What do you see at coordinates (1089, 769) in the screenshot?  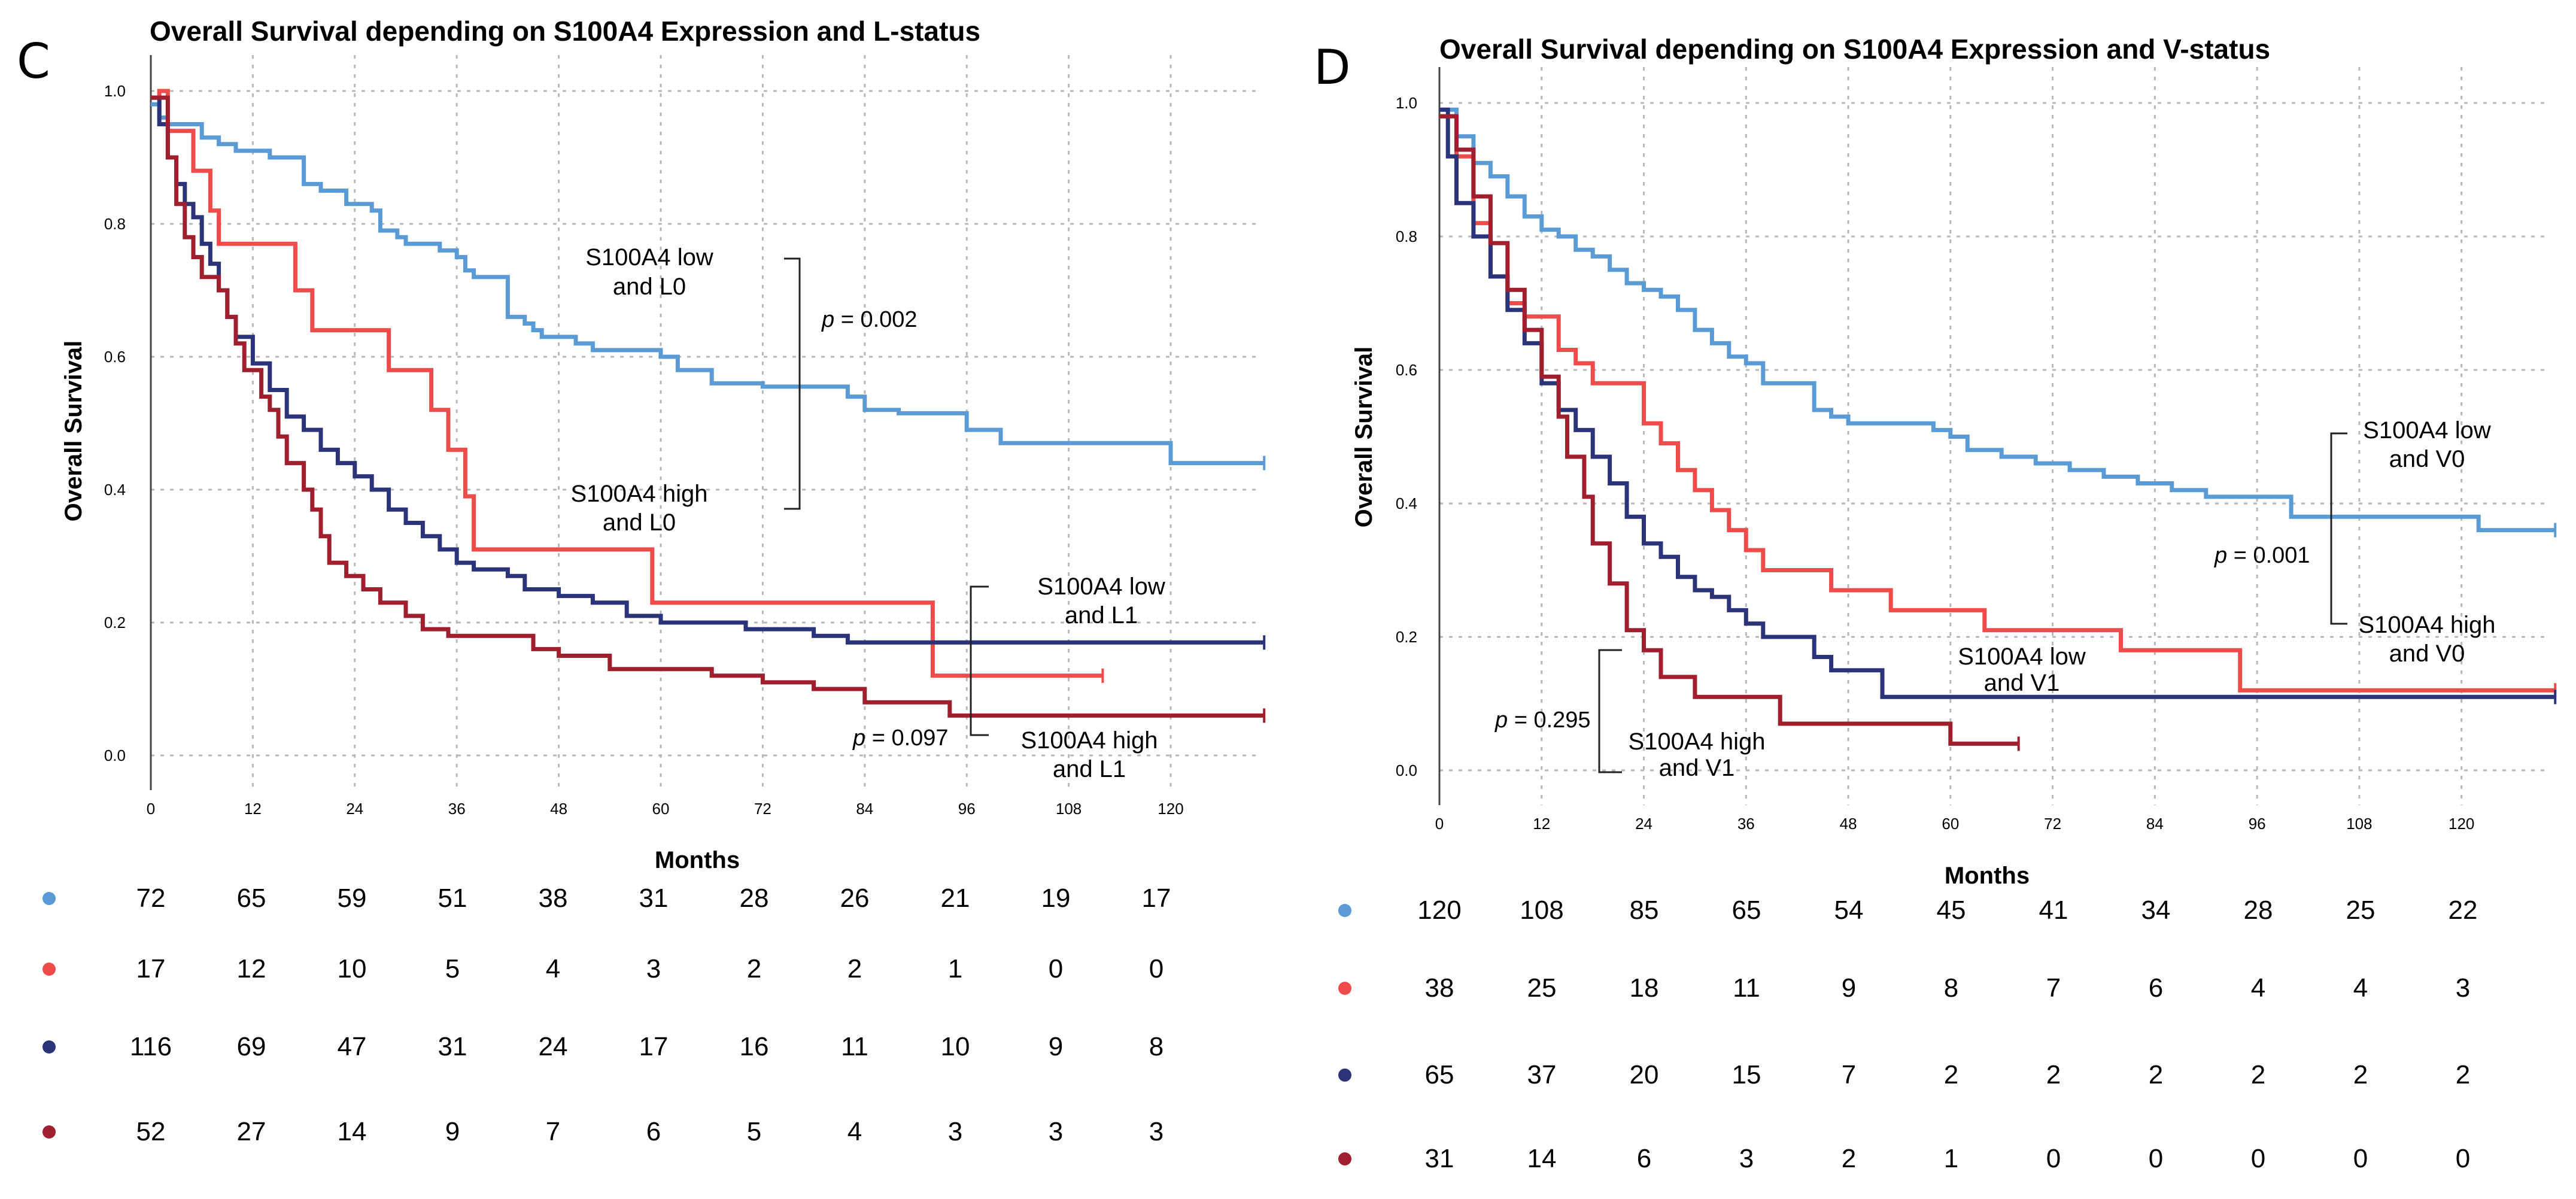 I see `annotation-line: and L1` at bounding box center [1089, 769].